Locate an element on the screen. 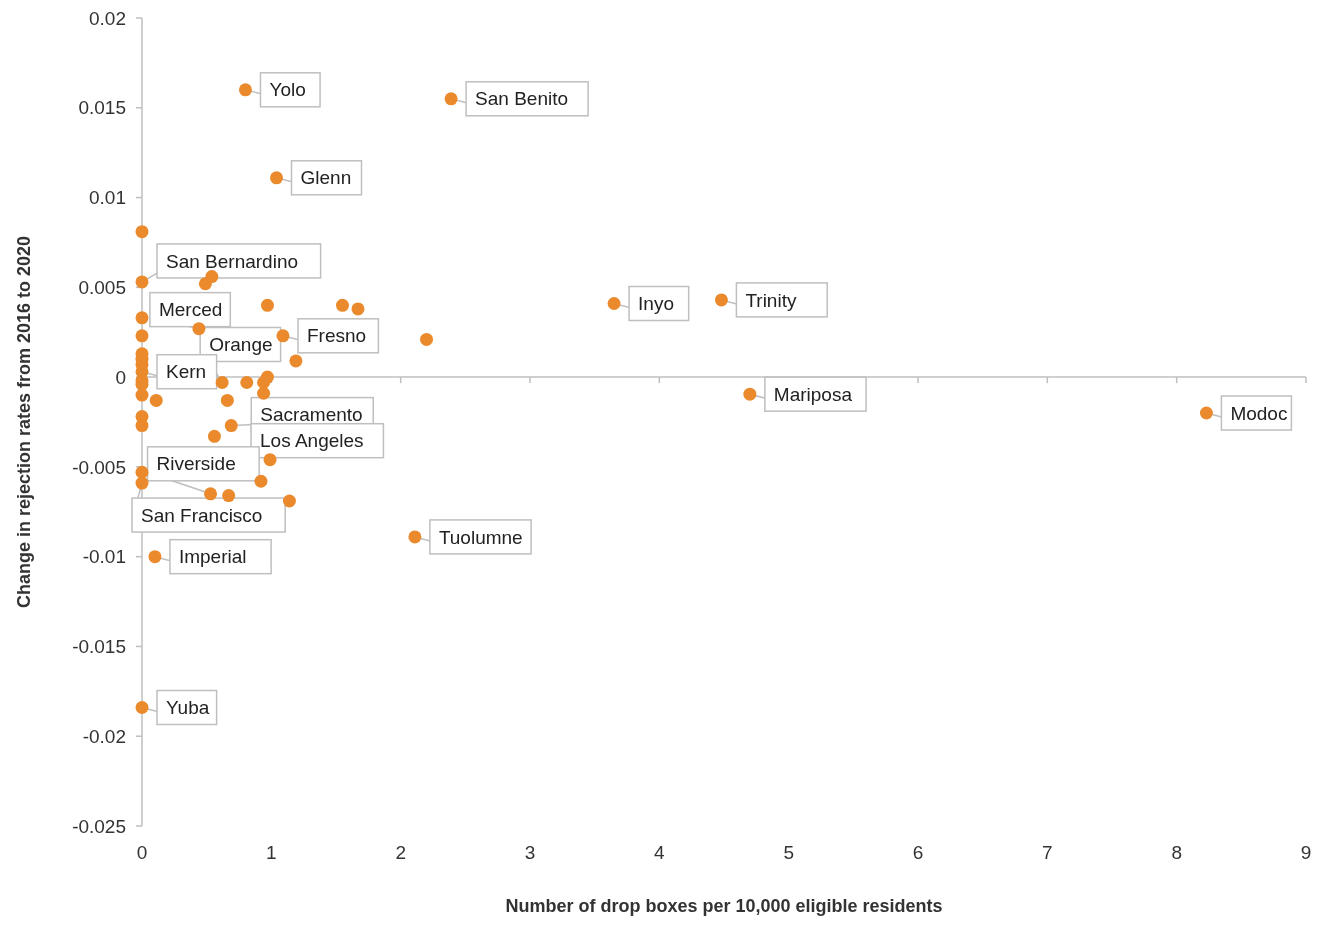 Image resolution: width=1323 pixels, height=930 pixels. x-tick-label: 4 is located at coordinates (660, 852).